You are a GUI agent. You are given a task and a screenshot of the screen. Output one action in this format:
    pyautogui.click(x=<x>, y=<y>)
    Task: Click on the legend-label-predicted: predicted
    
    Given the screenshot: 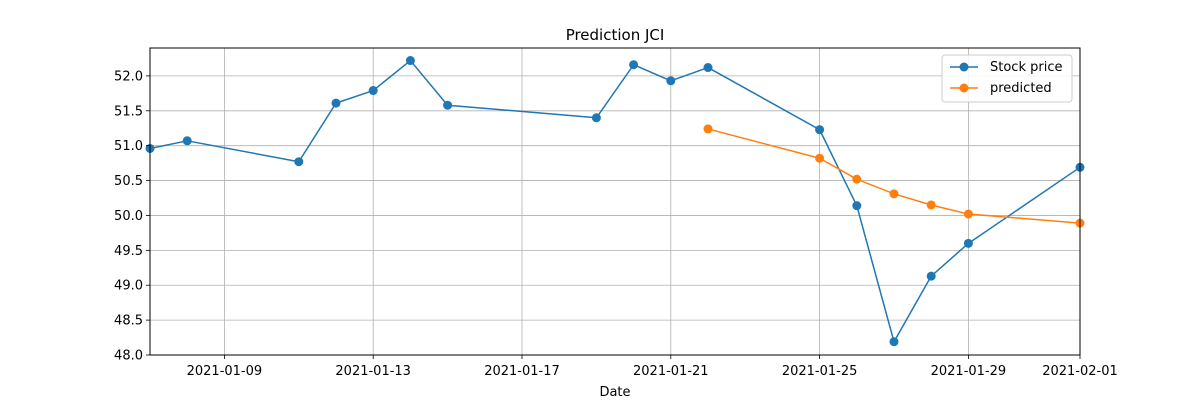 What is the action you would take?
    pyautogui.click(x=1021, y=88)
    